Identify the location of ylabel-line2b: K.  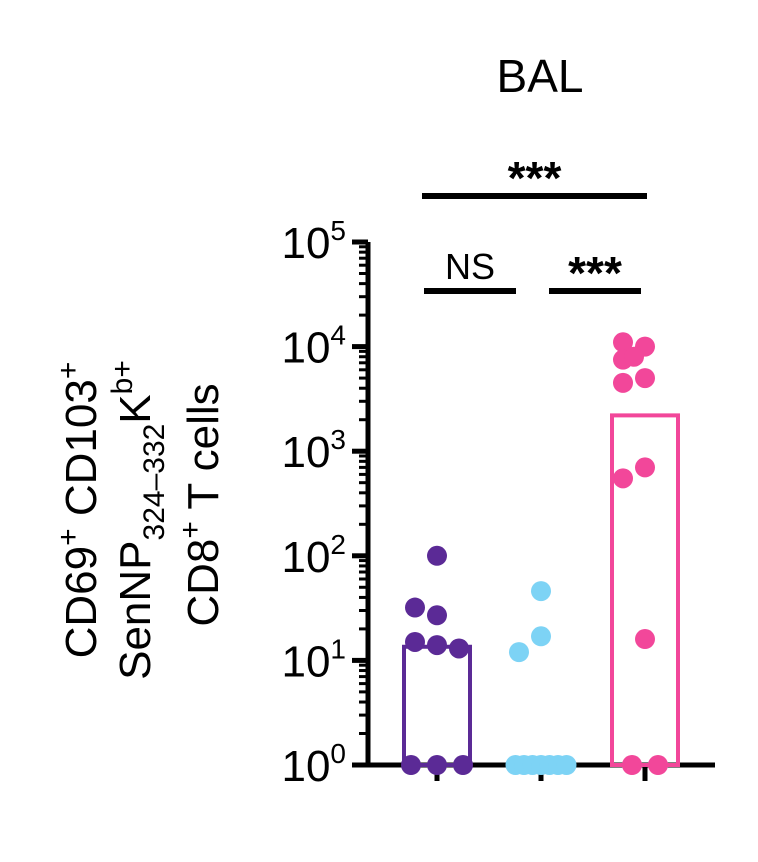
(135, 408).